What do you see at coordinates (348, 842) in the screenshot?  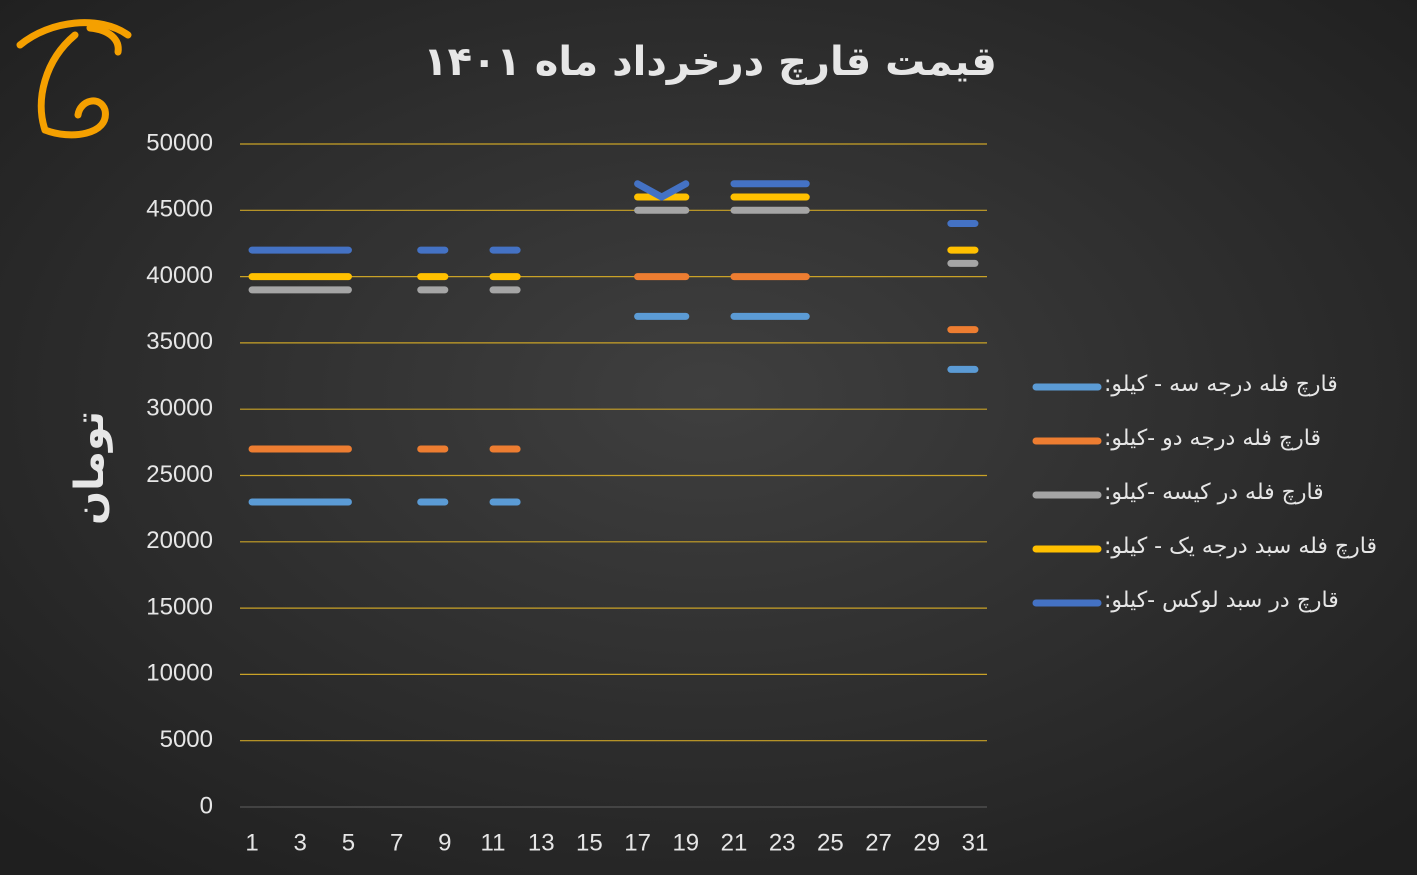 I see `x-tick-label: 5` at bounding box center [348, 842].